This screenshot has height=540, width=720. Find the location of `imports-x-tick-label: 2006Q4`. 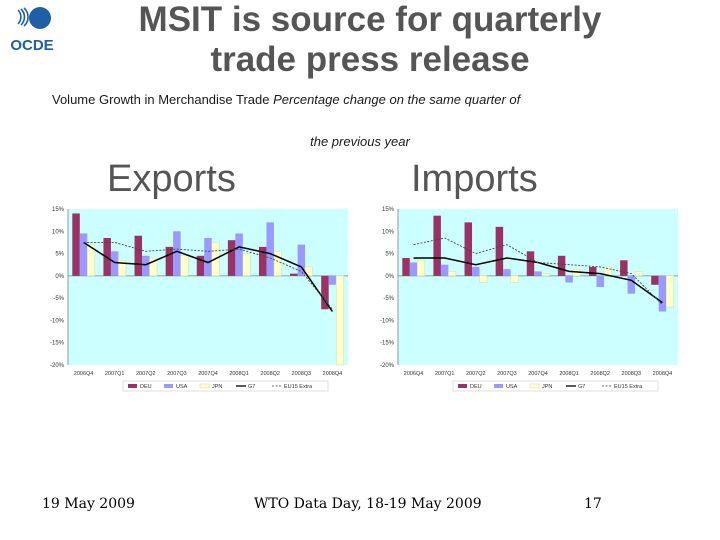

imports-x-tick-label: 2006Q4 is located at coordinates (414, 374).